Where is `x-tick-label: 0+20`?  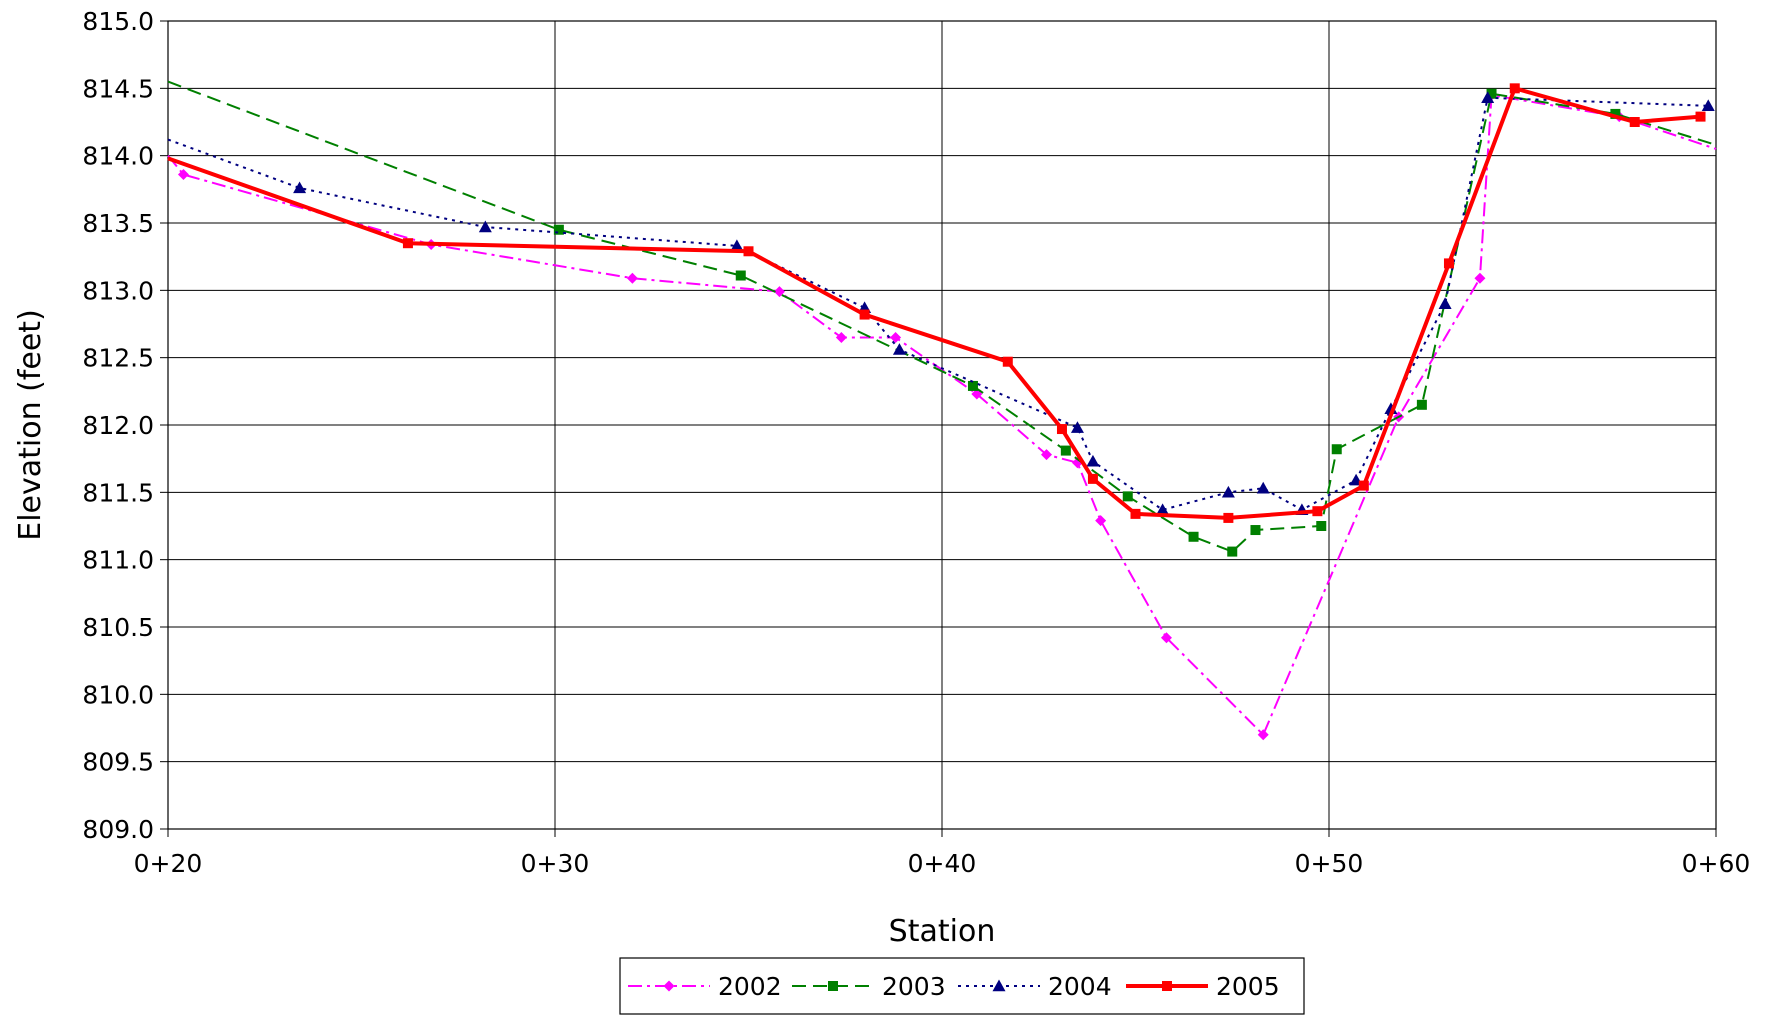 x-tick-label: 0+20 is located at coordinates (168, 863).